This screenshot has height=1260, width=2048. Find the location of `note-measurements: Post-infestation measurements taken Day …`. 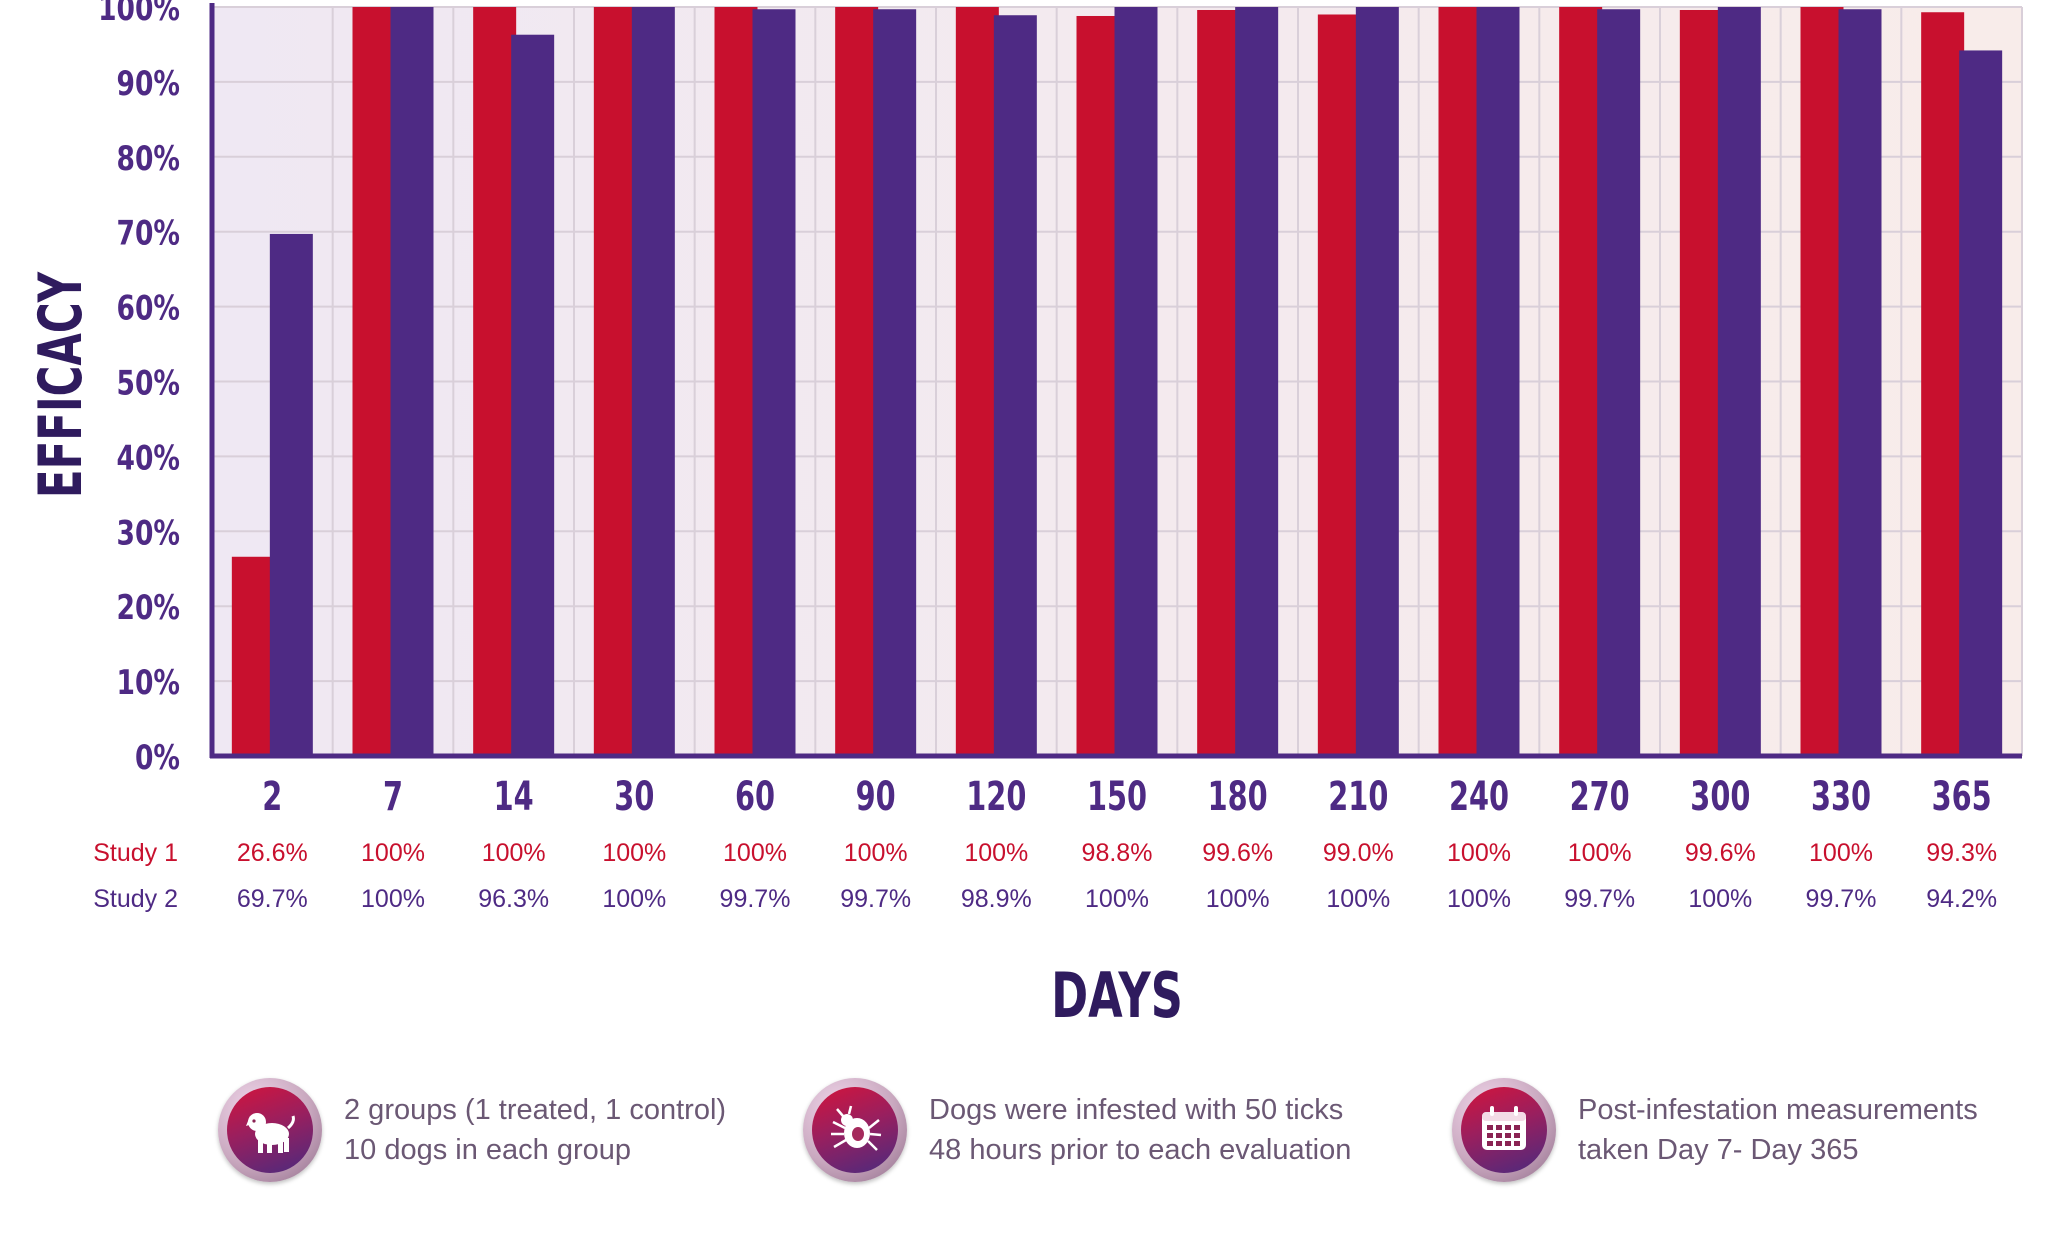

note-measurements: Post-infestation measurements taken Day … is located at coordinates (1715, 1130).